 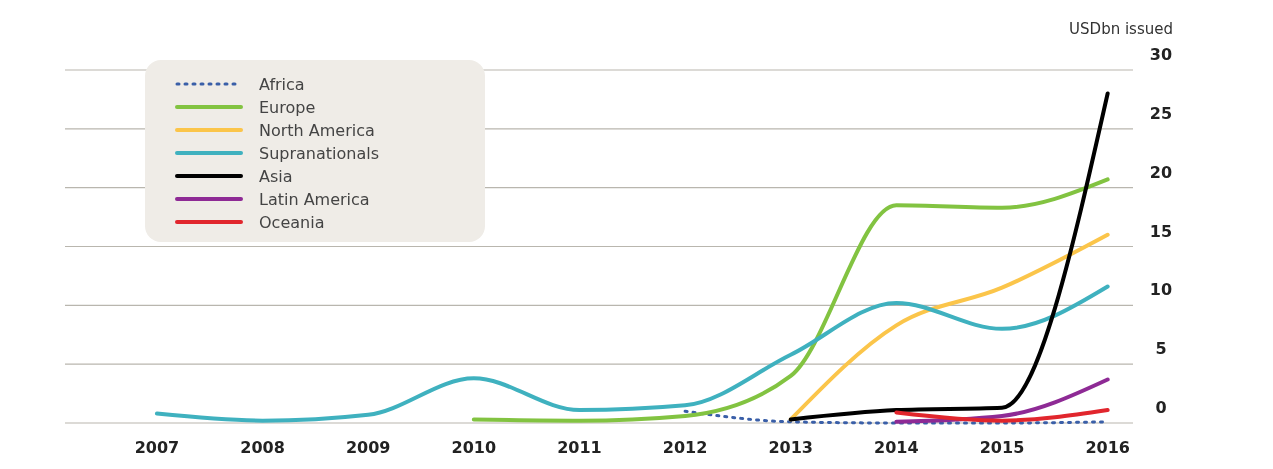 I want to click on legend-label: Supranationals, so click(x=319, y=153).